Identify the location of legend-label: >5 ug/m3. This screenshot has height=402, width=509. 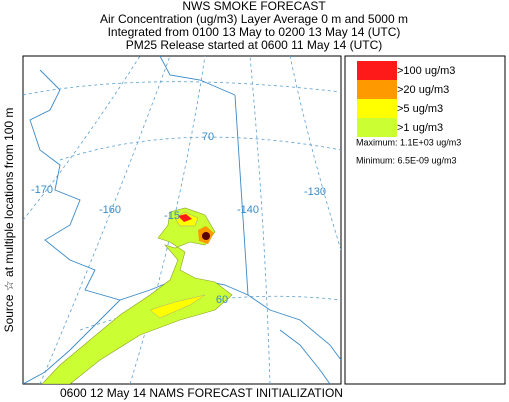
(420, 109).